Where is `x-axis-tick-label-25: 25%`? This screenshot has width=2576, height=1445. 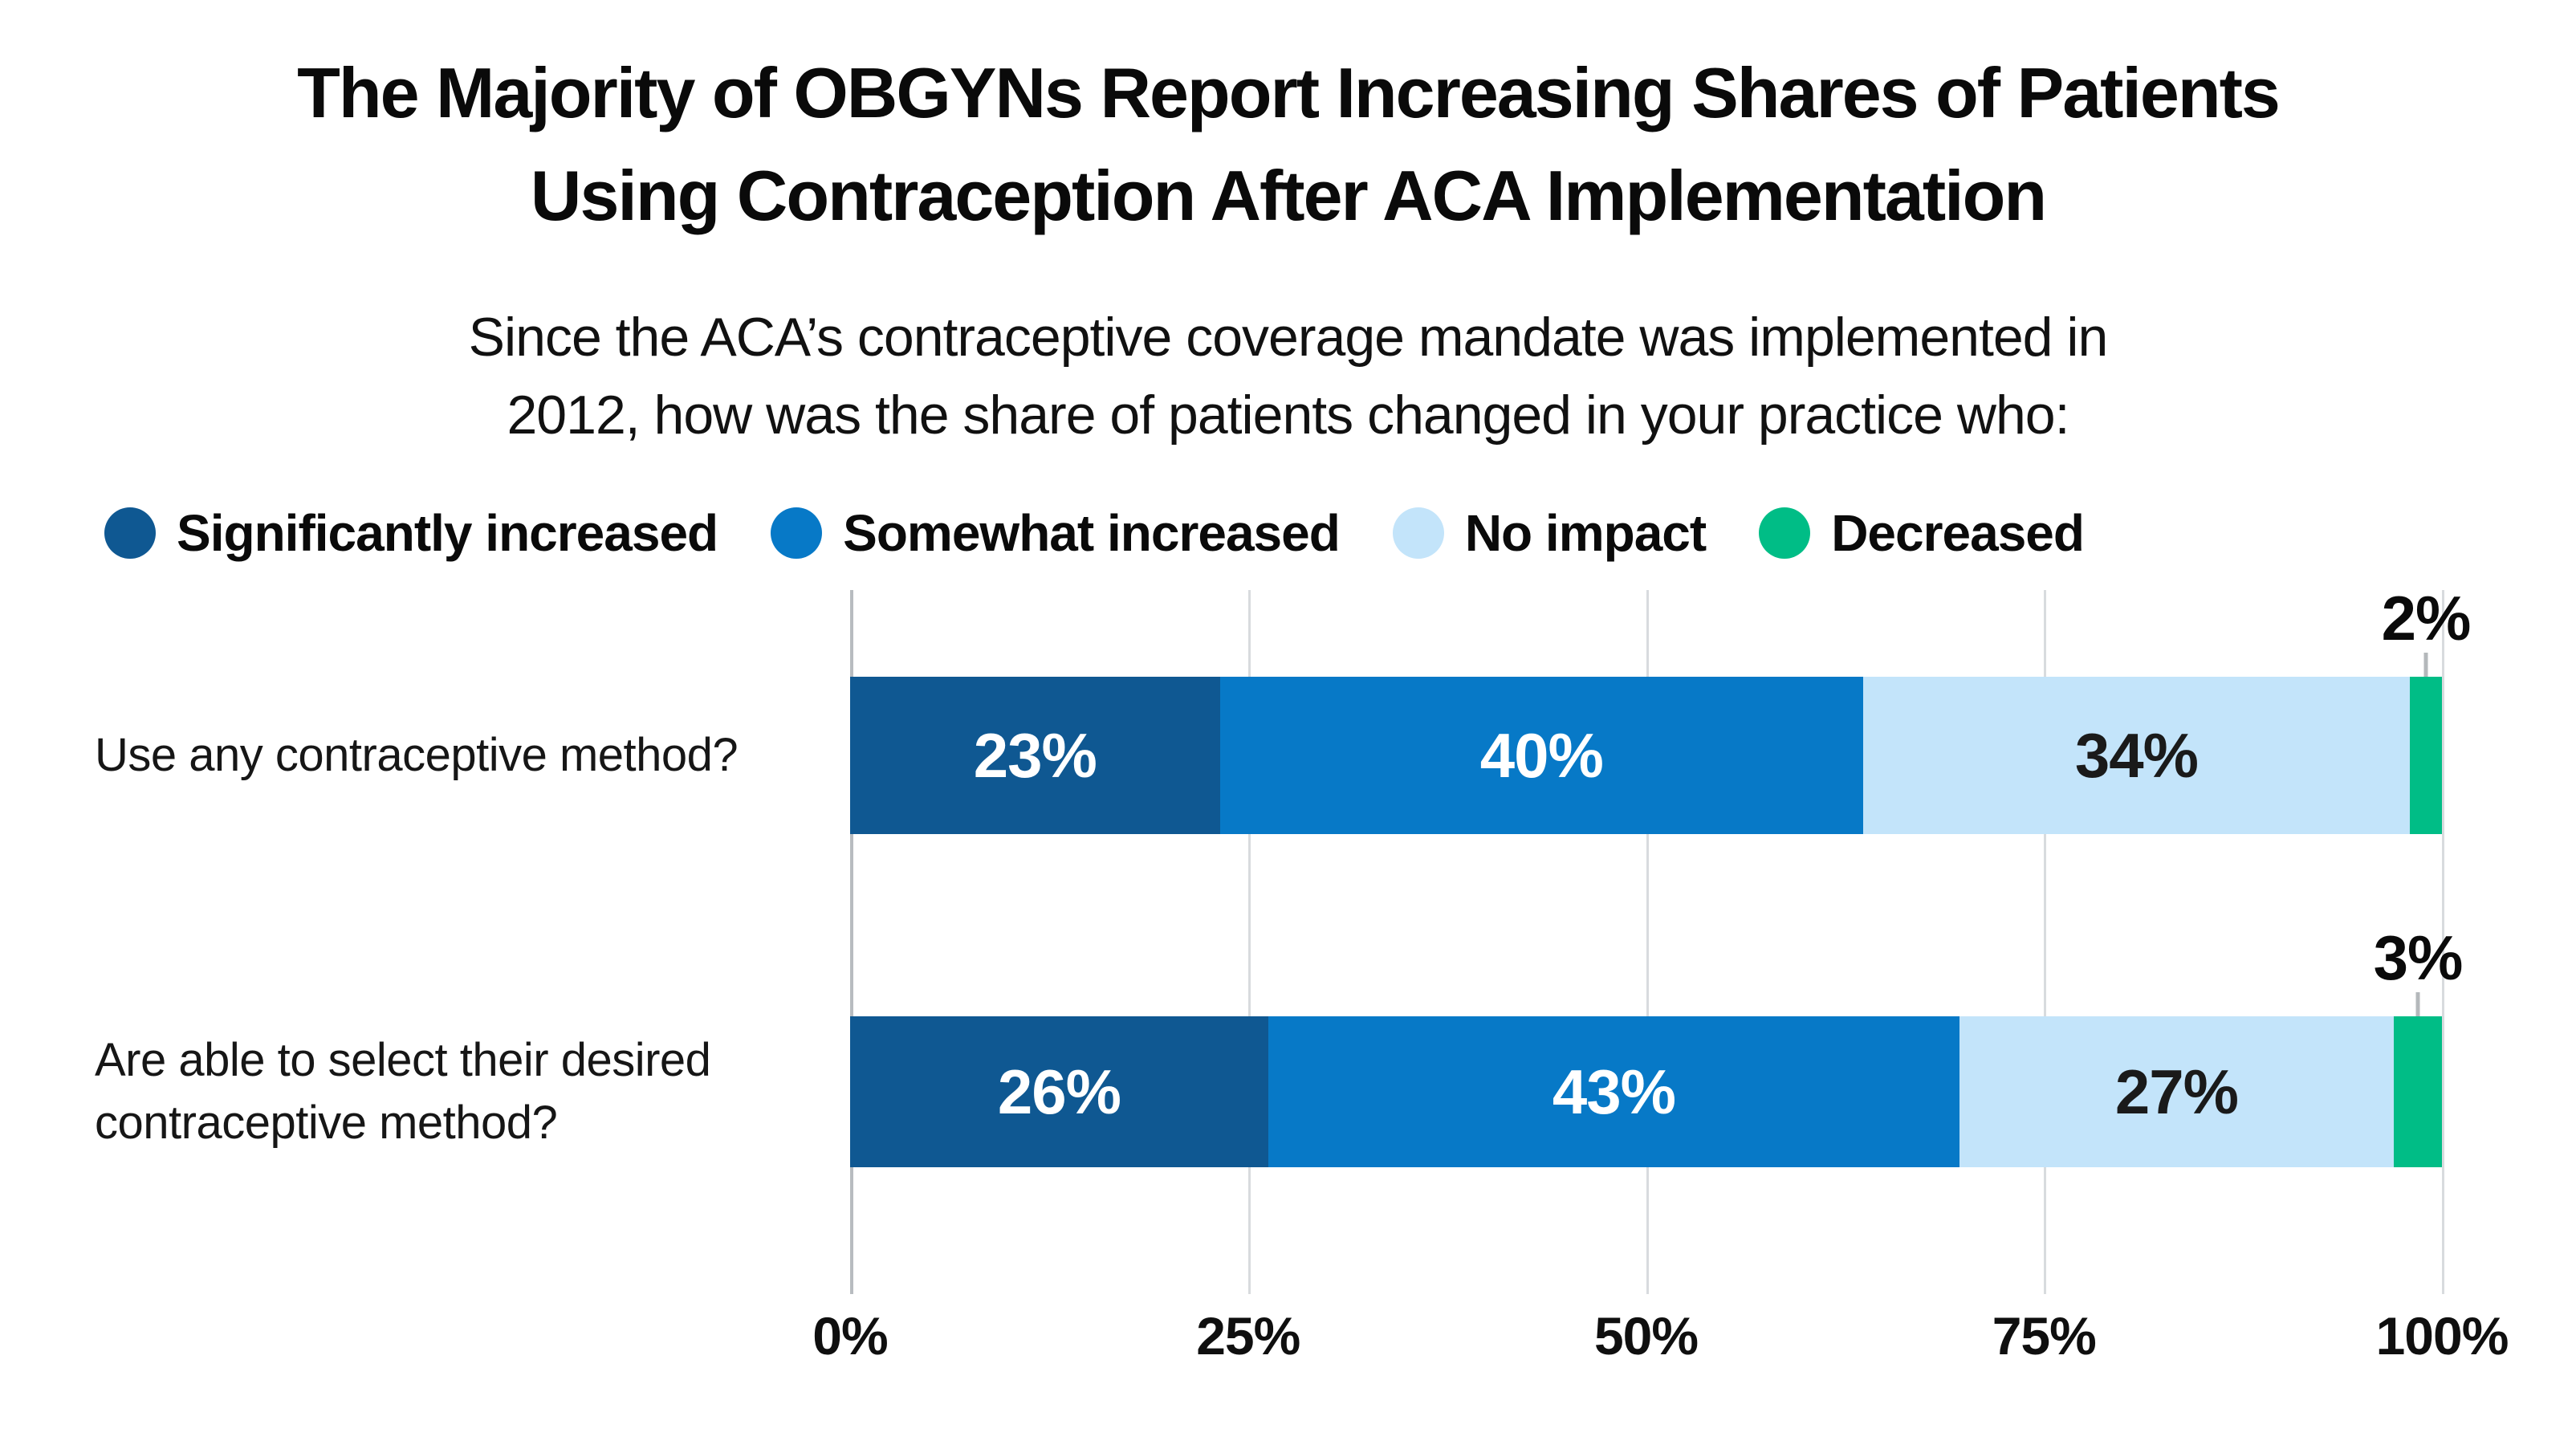
x-axis-tick-label-25: 25% is located at coordinates (1248, 1336).